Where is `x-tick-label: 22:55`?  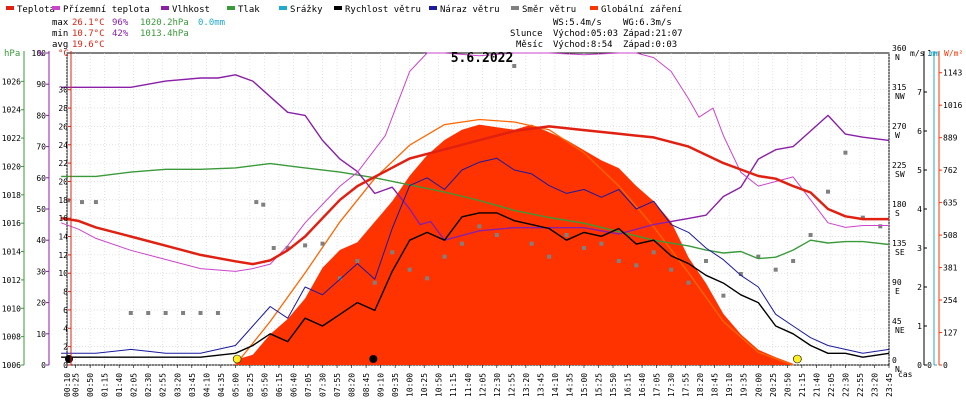 x-tick-label: 22:55 is located at coordinates (860, 385).